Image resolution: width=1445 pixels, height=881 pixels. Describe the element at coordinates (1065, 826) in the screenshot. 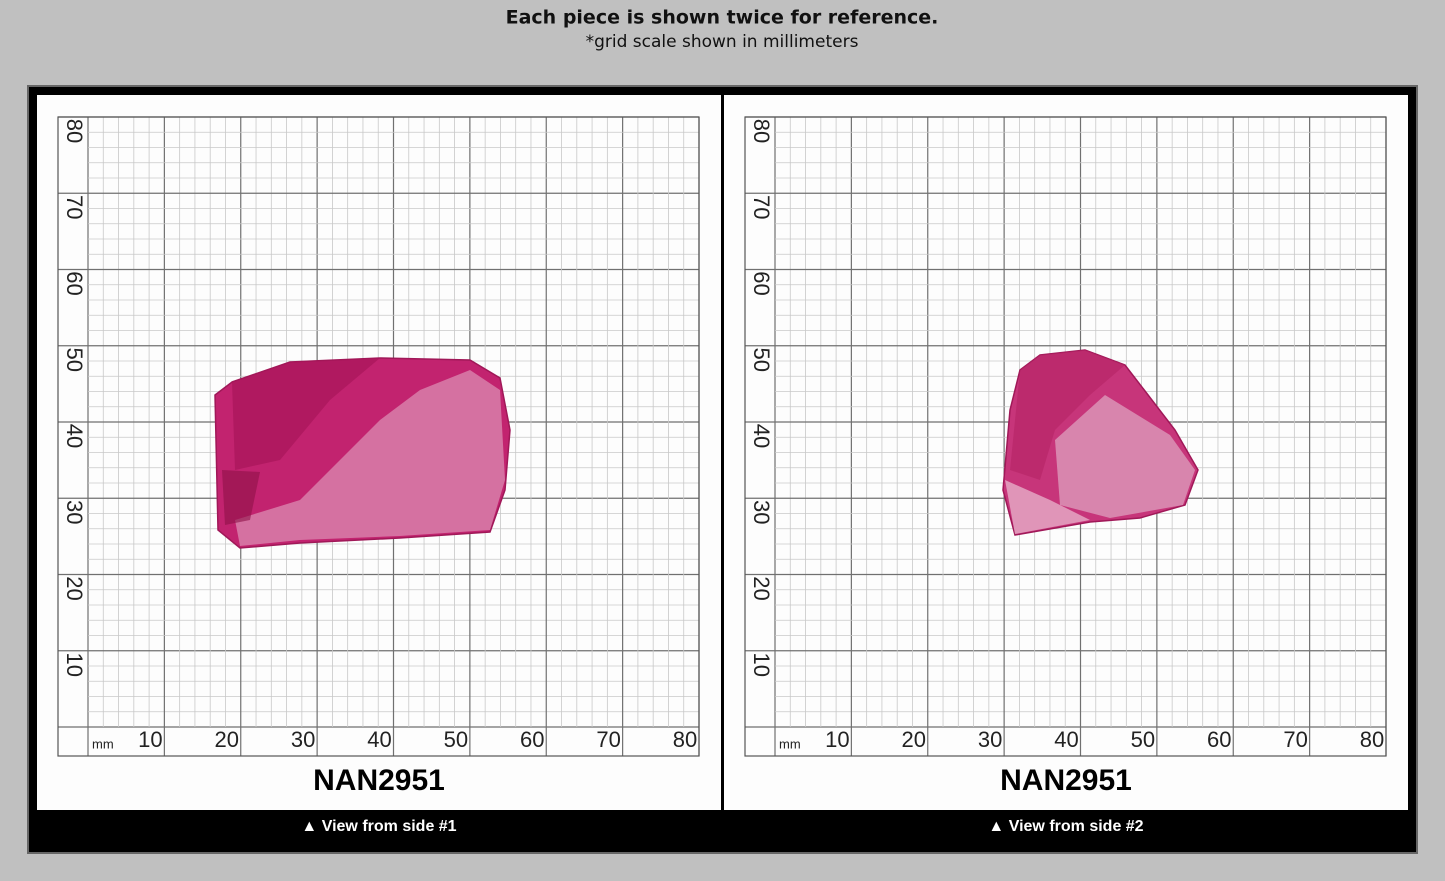

I see `footer-label: ▲ View from side #2` at that location.